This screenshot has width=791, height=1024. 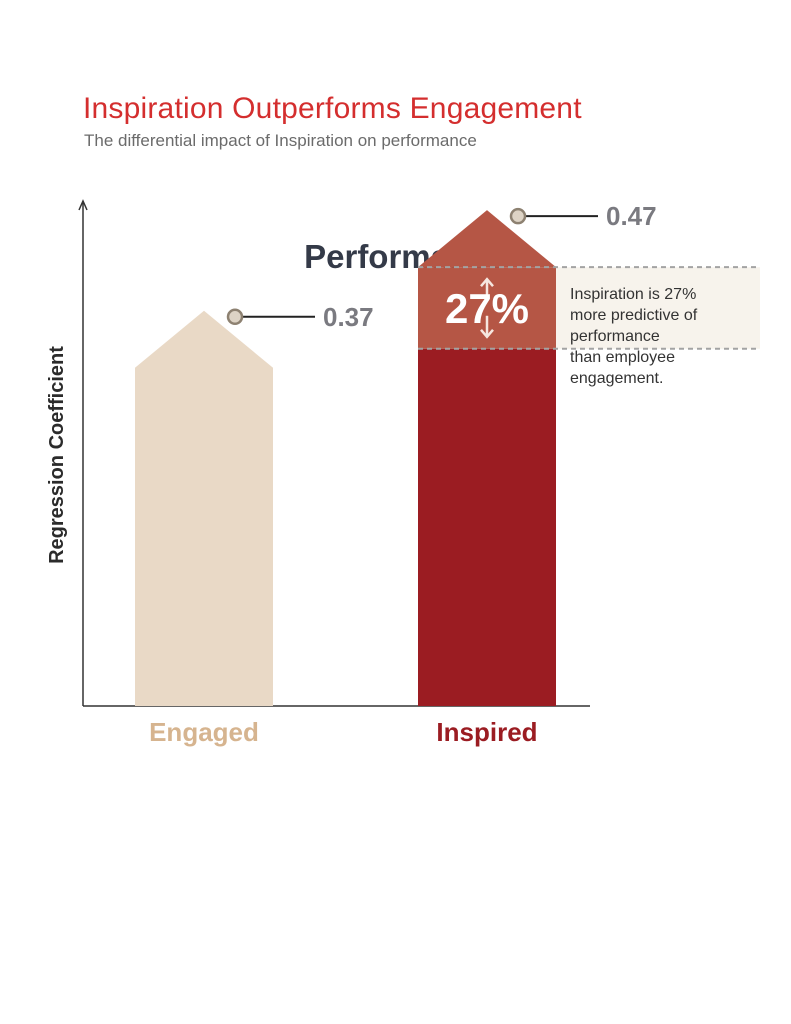 I want to click on bar-inspired, so click(x=487, y=527).